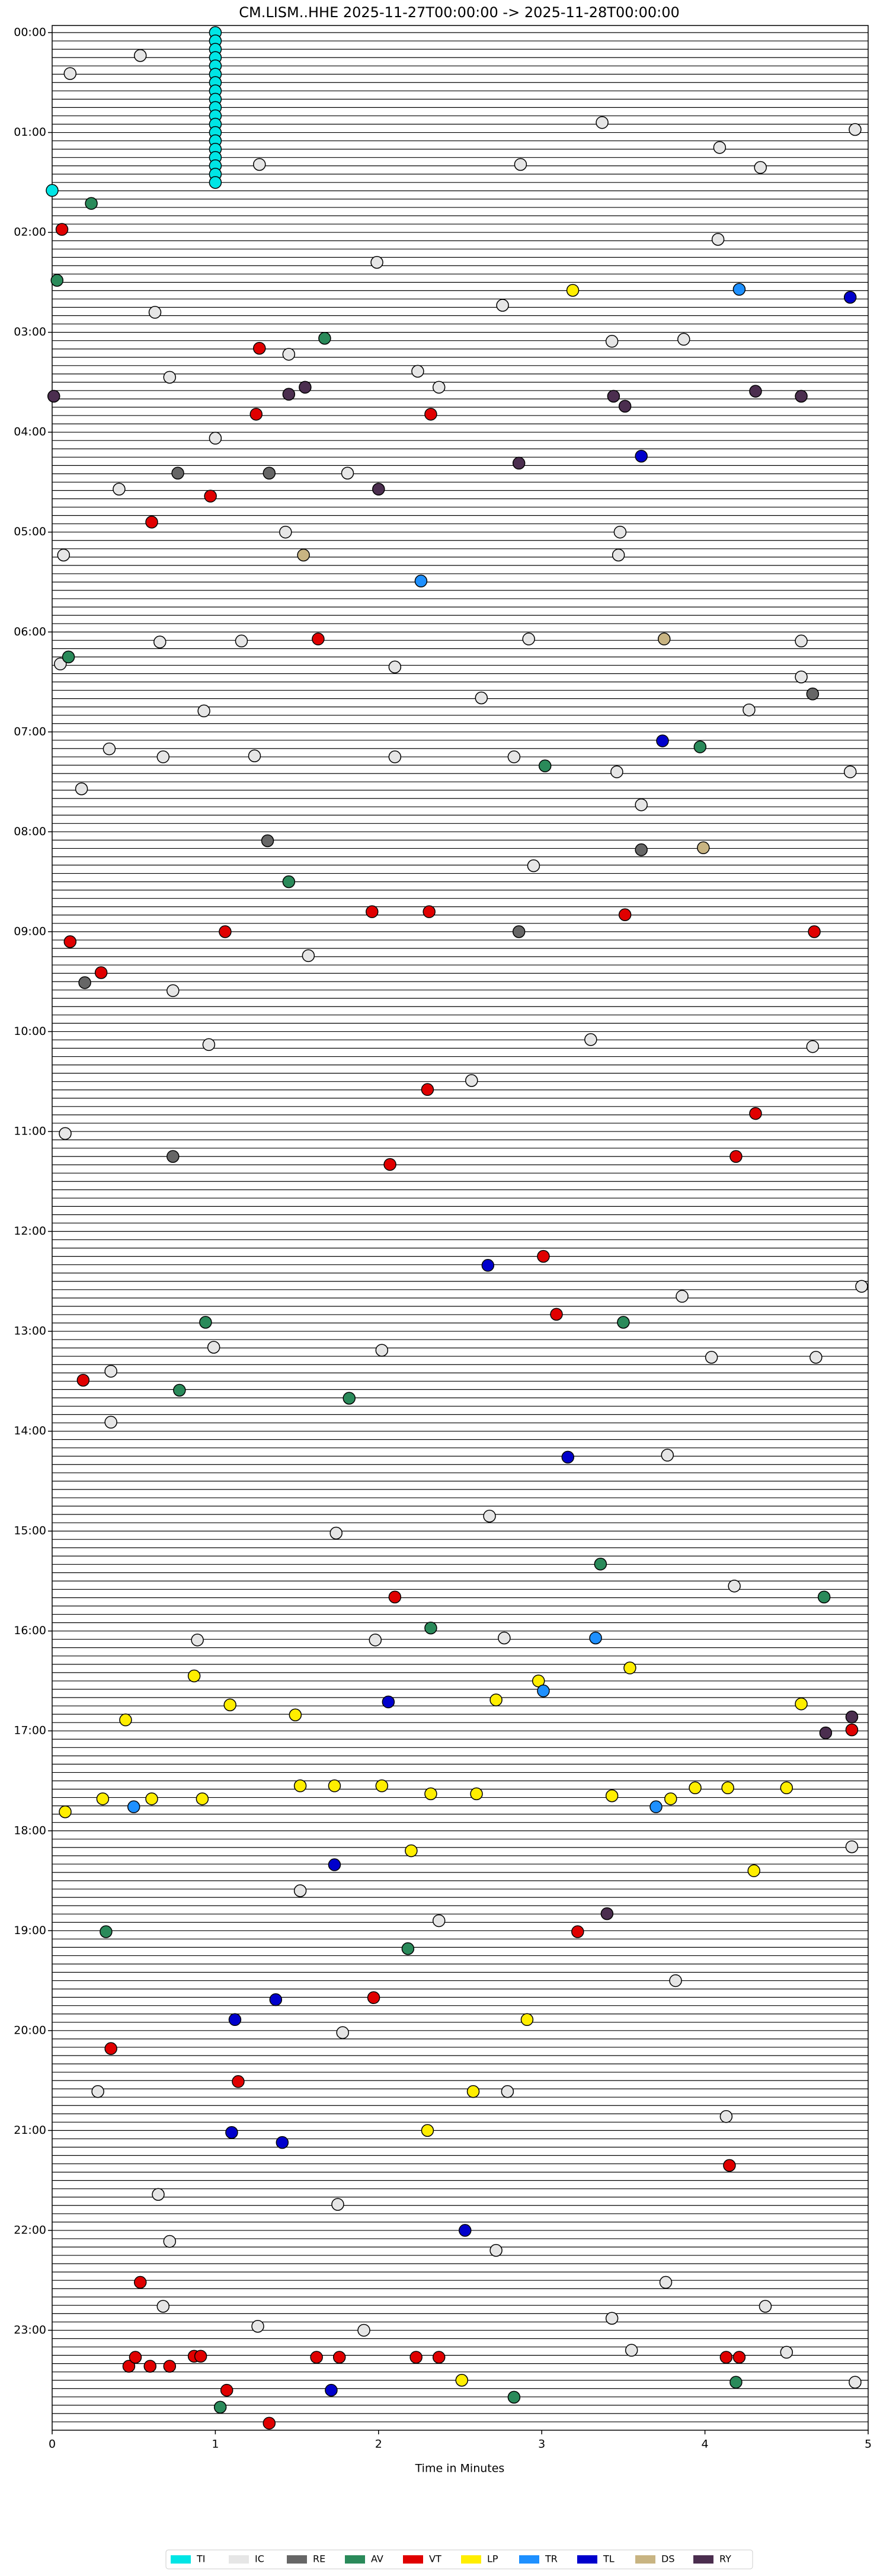 The image size is (880, 2576). What do you see at coordinates (30, 2330) in the screenshot?
I see `y-tick-label: 23:00` at bounding box center [30, 2330].